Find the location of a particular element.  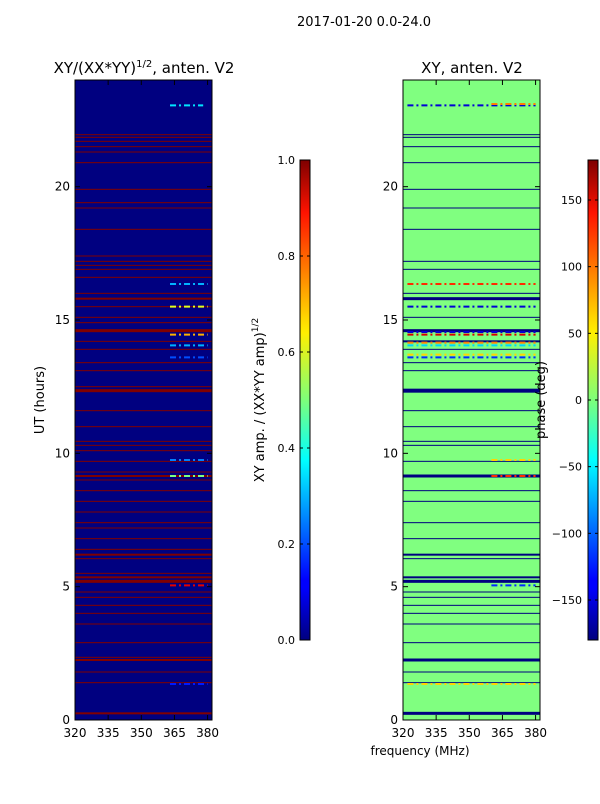

amplitude-colorbar-gradient is located at coordinates (305, 400).